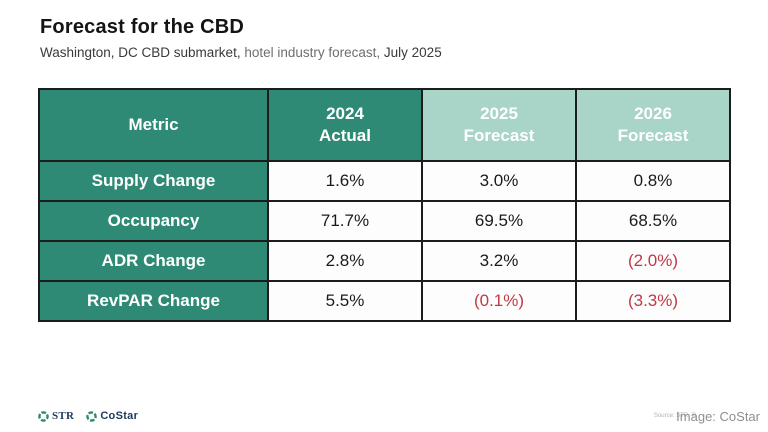  What do you see at coordinates (142, 27) in the screenshot?
I see `page-title: Forecast for the CBD` at bounding box center [142, 27].